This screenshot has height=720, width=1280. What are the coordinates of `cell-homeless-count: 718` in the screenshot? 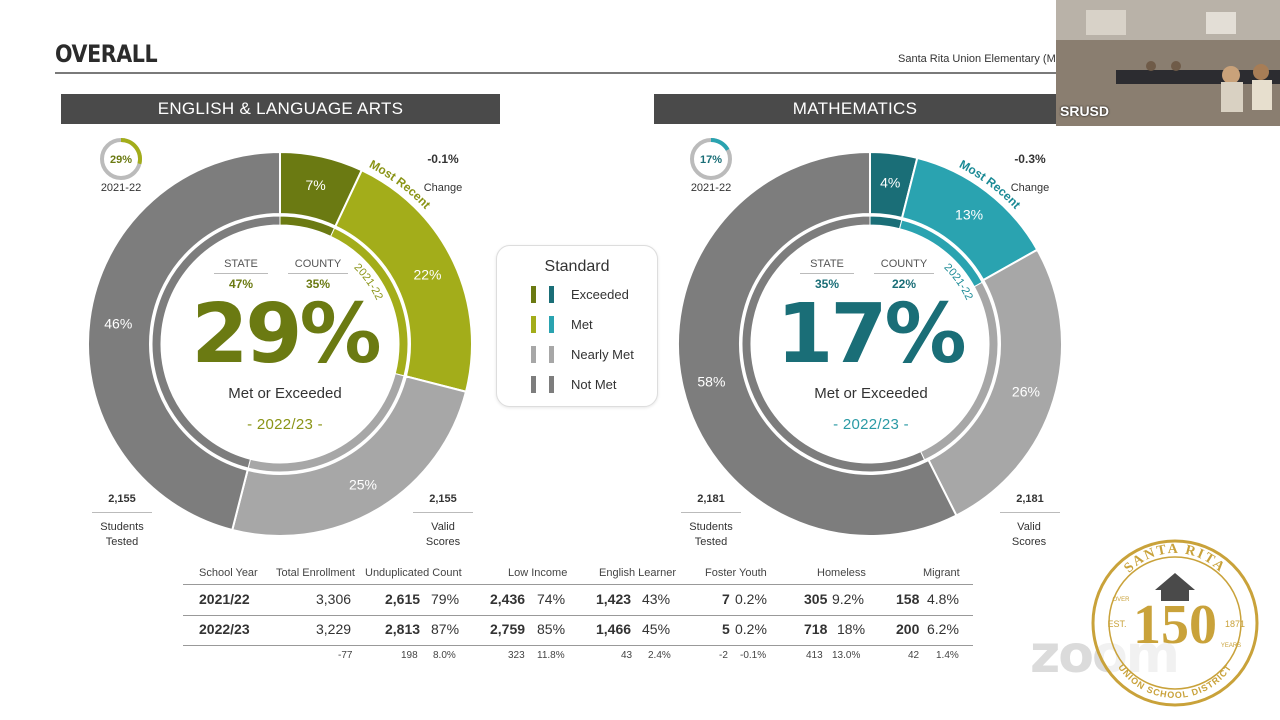 It's located at (816, 629).